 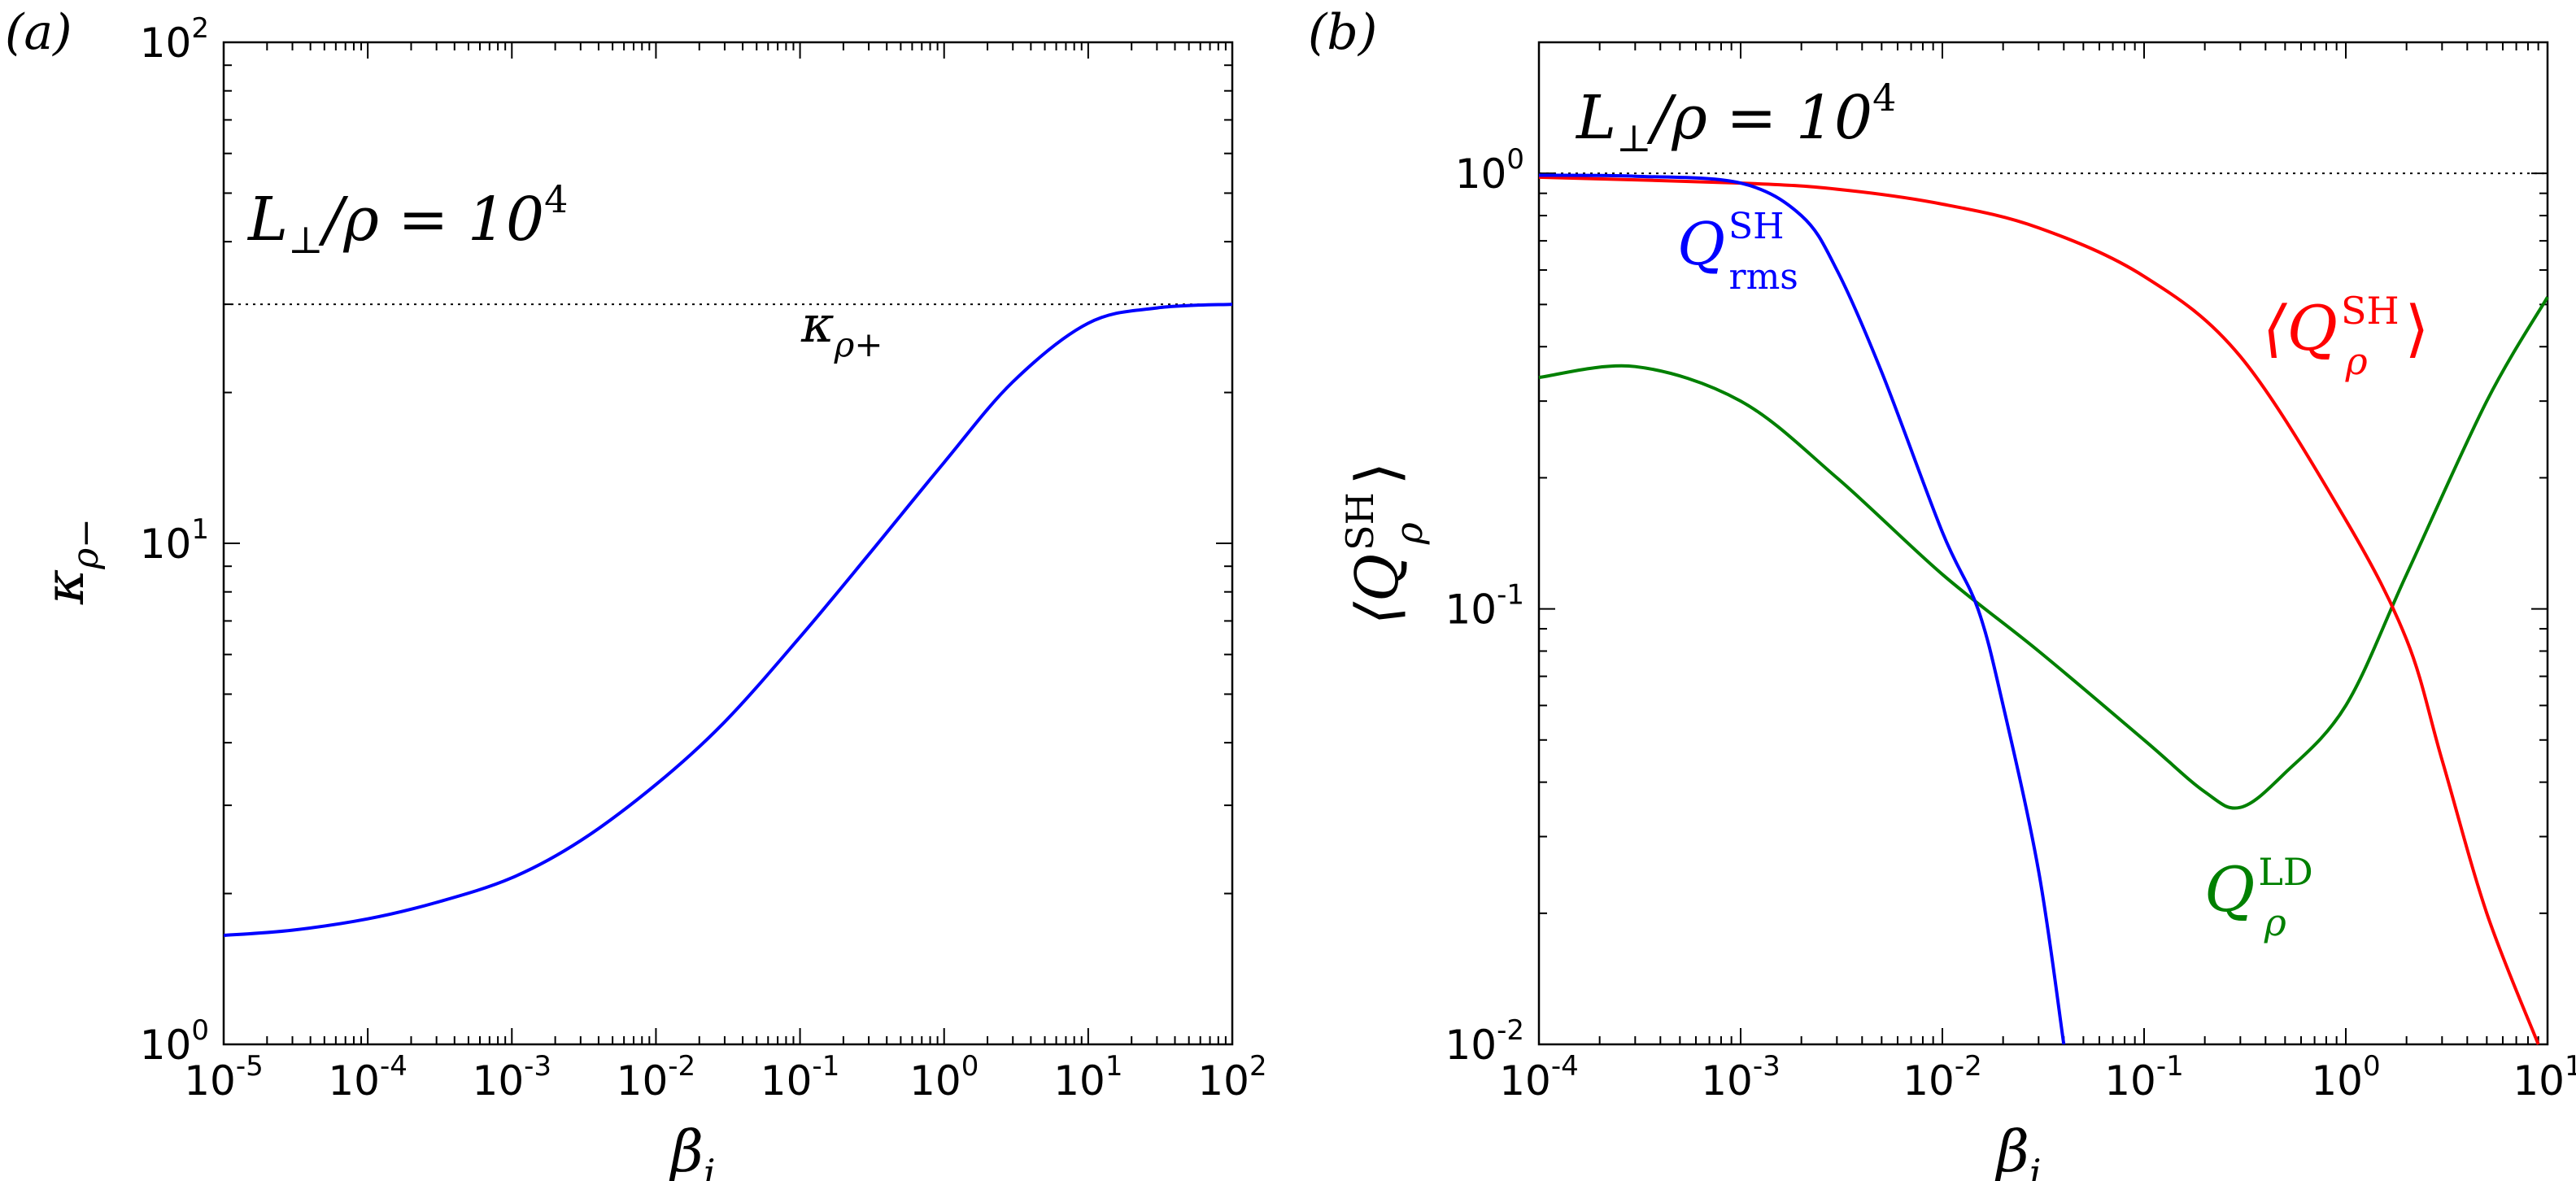 I want to click on panel-a-x-tick-label: 10², so click(x=1231, y=1077).